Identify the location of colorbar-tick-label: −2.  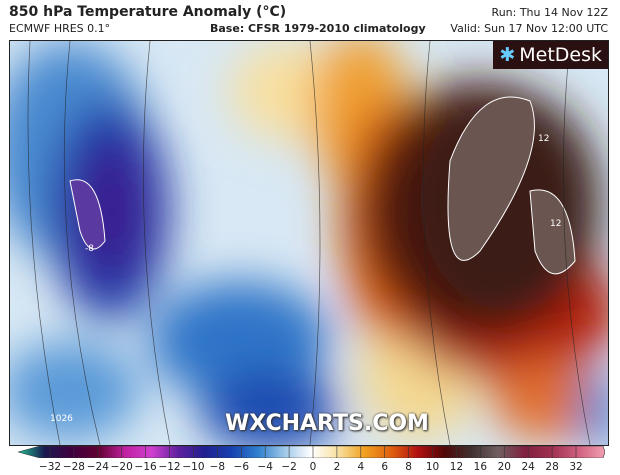
(289, 467).